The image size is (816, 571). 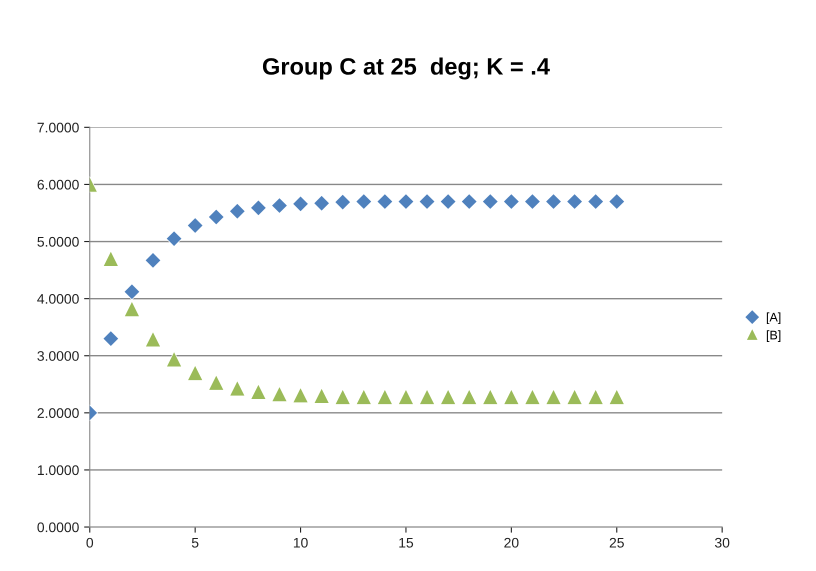 What do you see at coordinates (406, 543) in the screenshot?
I see `x-tick-label: 15` at bounding box center [406, 543].